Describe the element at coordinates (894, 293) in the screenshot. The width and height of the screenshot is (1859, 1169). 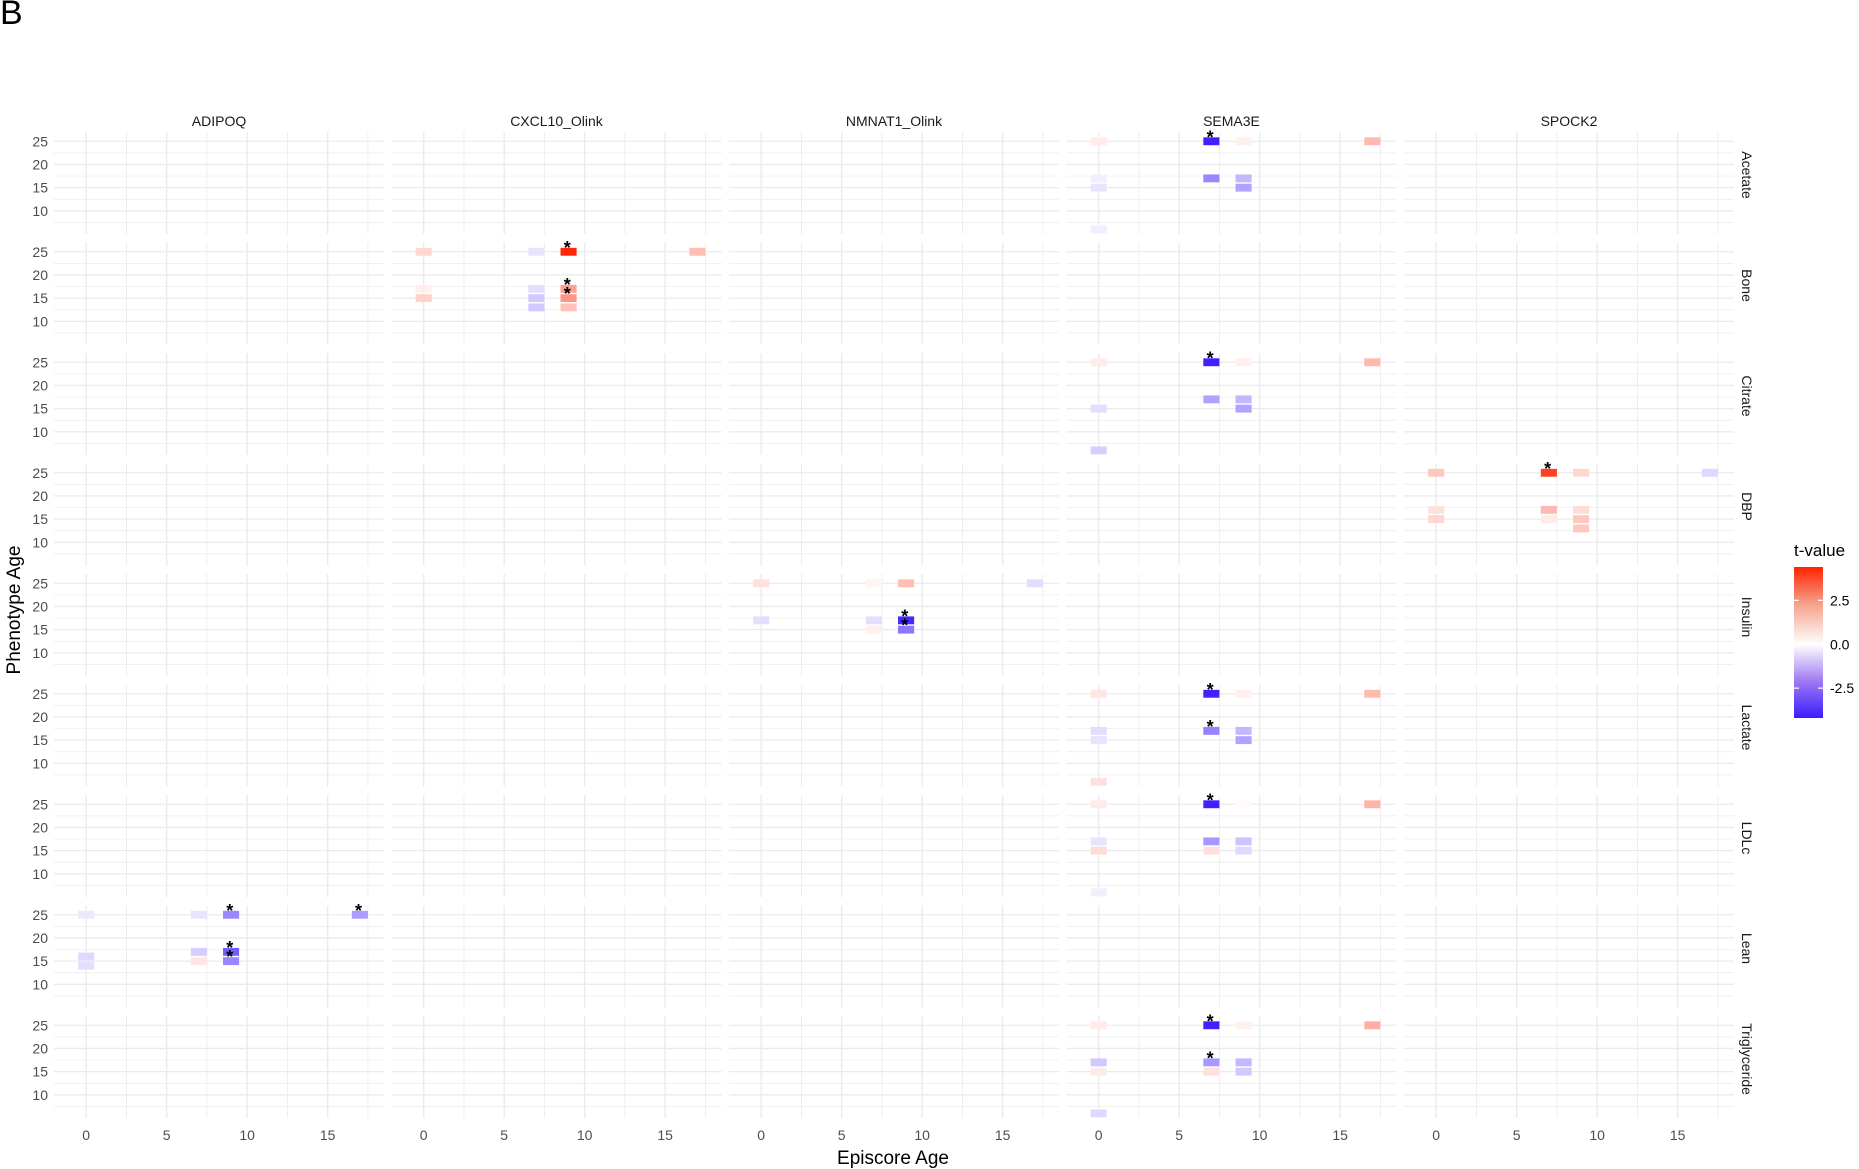
I see `panel-NMNAT1_Olink-Bone` at that location.